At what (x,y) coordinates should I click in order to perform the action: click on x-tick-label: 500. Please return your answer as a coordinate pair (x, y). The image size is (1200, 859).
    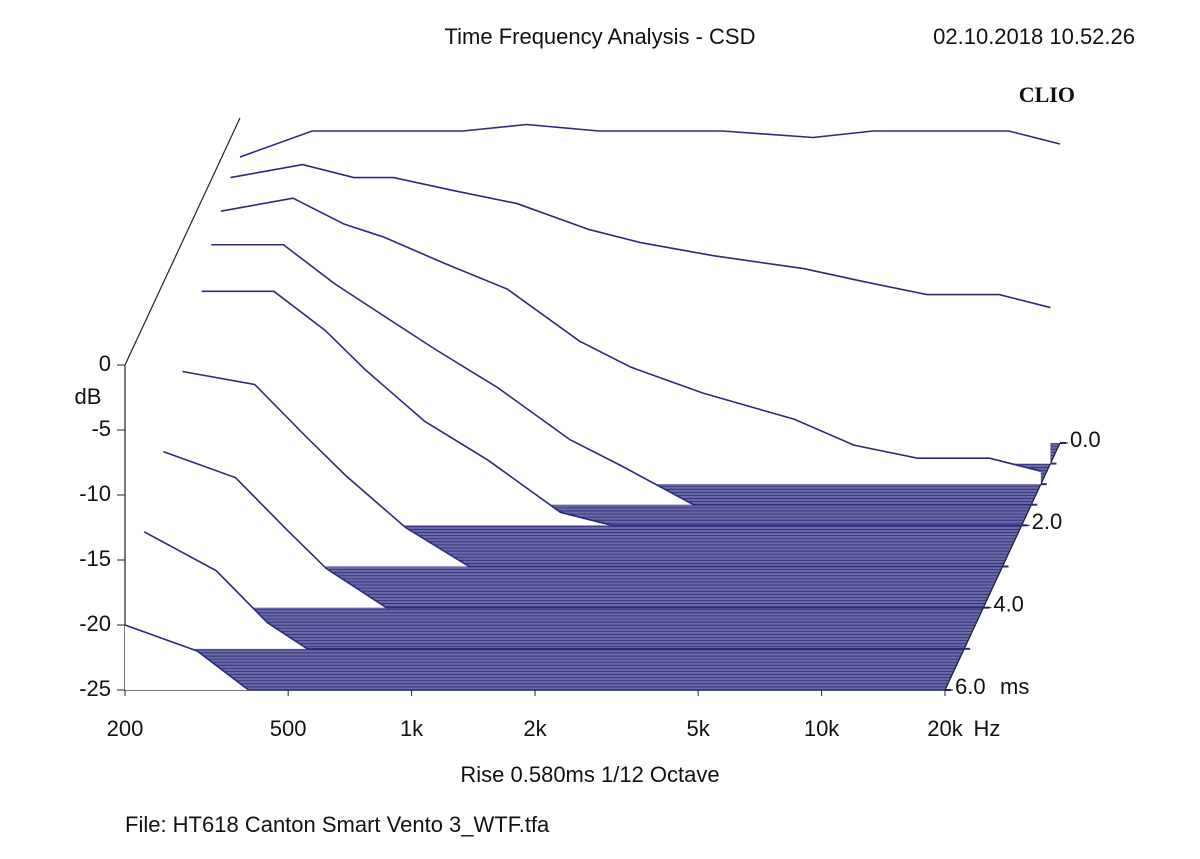
    Looking at the image, I should click on (288, 728).